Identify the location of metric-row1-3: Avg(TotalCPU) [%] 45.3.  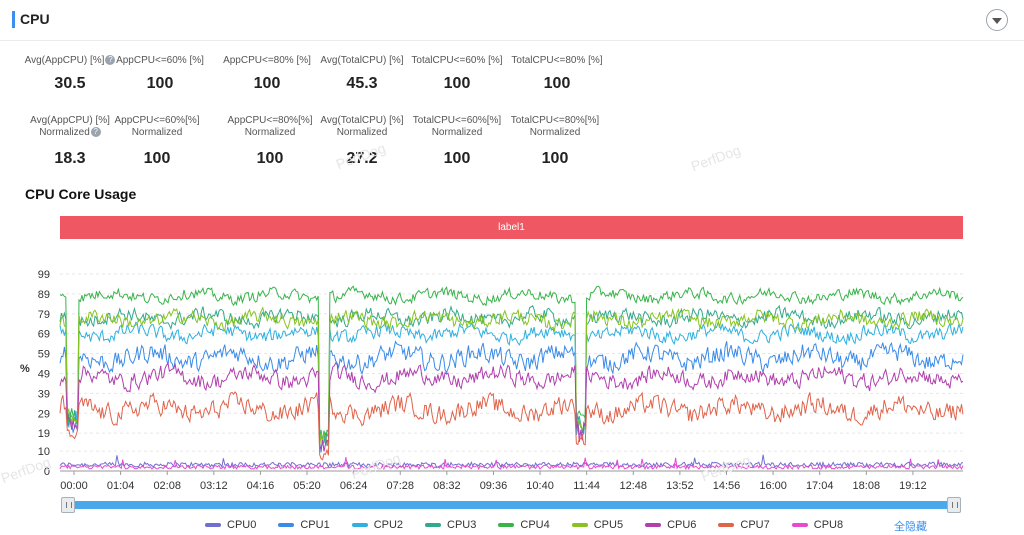
(362, 77).